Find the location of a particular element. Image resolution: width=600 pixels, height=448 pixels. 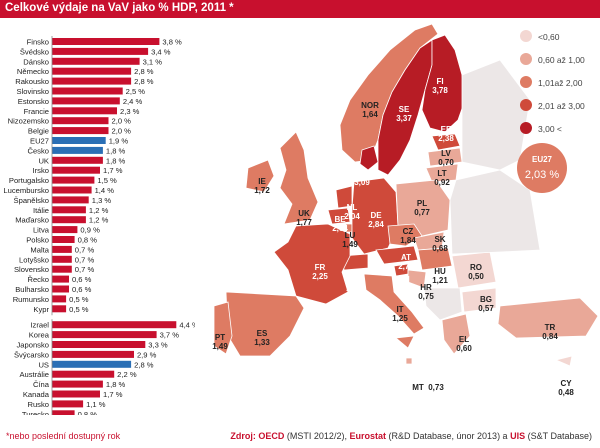

data-label: 1,1 % is located at coordinates (96, 404).